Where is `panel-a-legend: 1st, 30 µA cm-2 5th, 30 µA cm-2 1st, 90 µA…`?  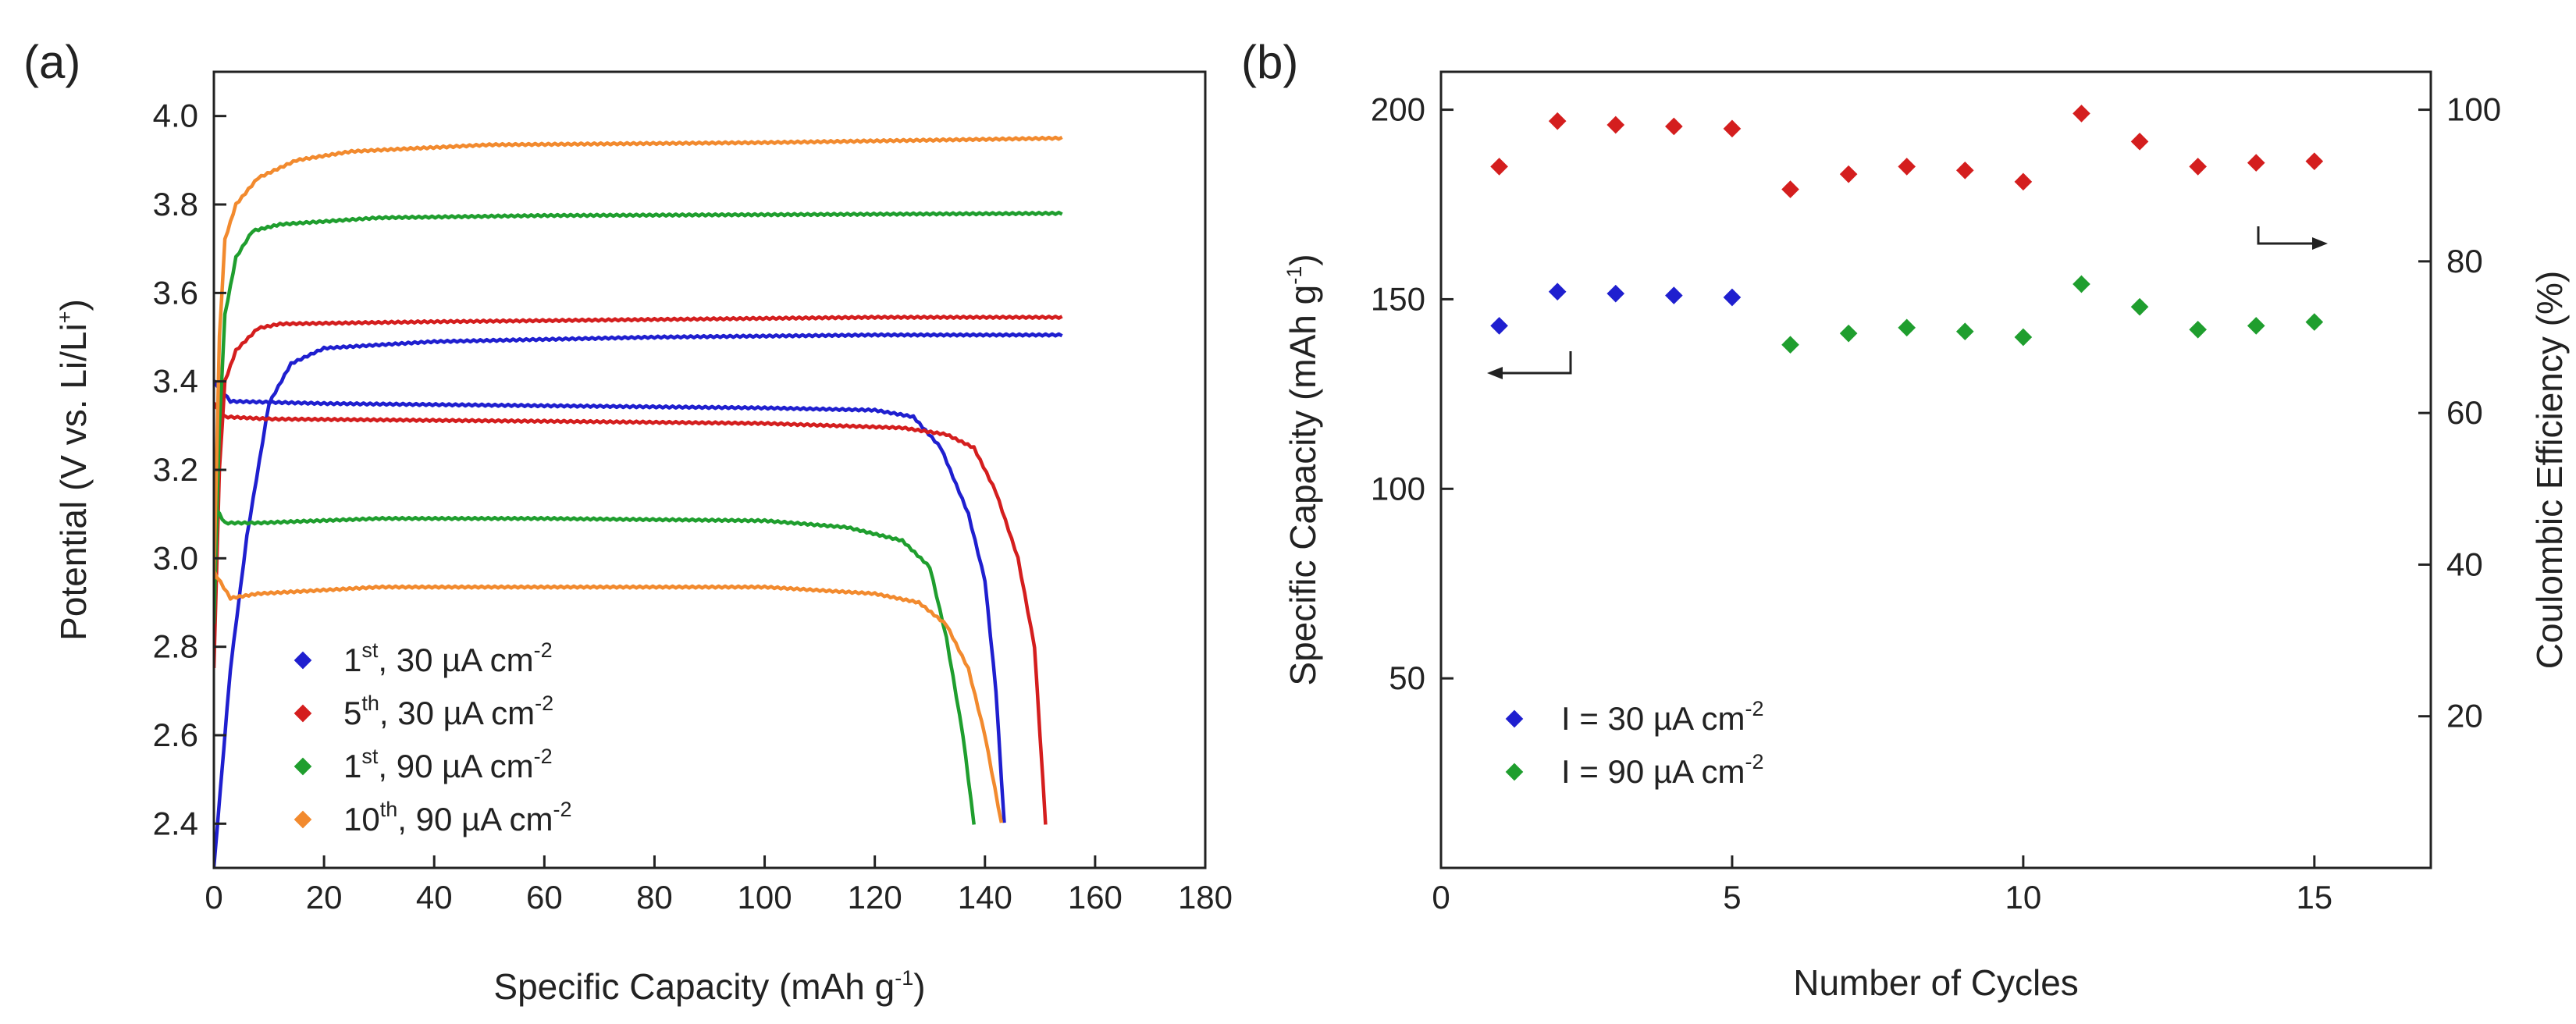 panel-a-legend: 1st, 30 µA cm-2 5th, 30 µA cm-2 1st, 90 µA… is located at coordinates (433, 737).